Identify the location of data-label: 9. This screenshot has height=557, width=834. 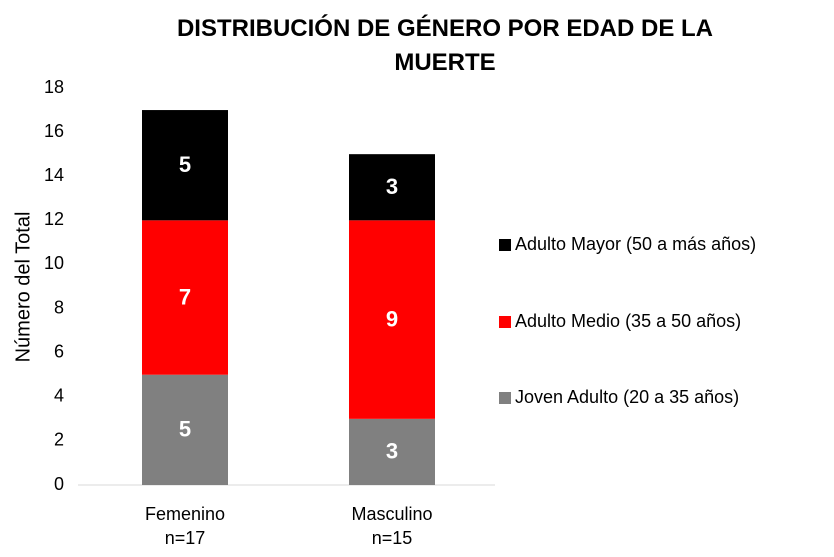
(392, 318).